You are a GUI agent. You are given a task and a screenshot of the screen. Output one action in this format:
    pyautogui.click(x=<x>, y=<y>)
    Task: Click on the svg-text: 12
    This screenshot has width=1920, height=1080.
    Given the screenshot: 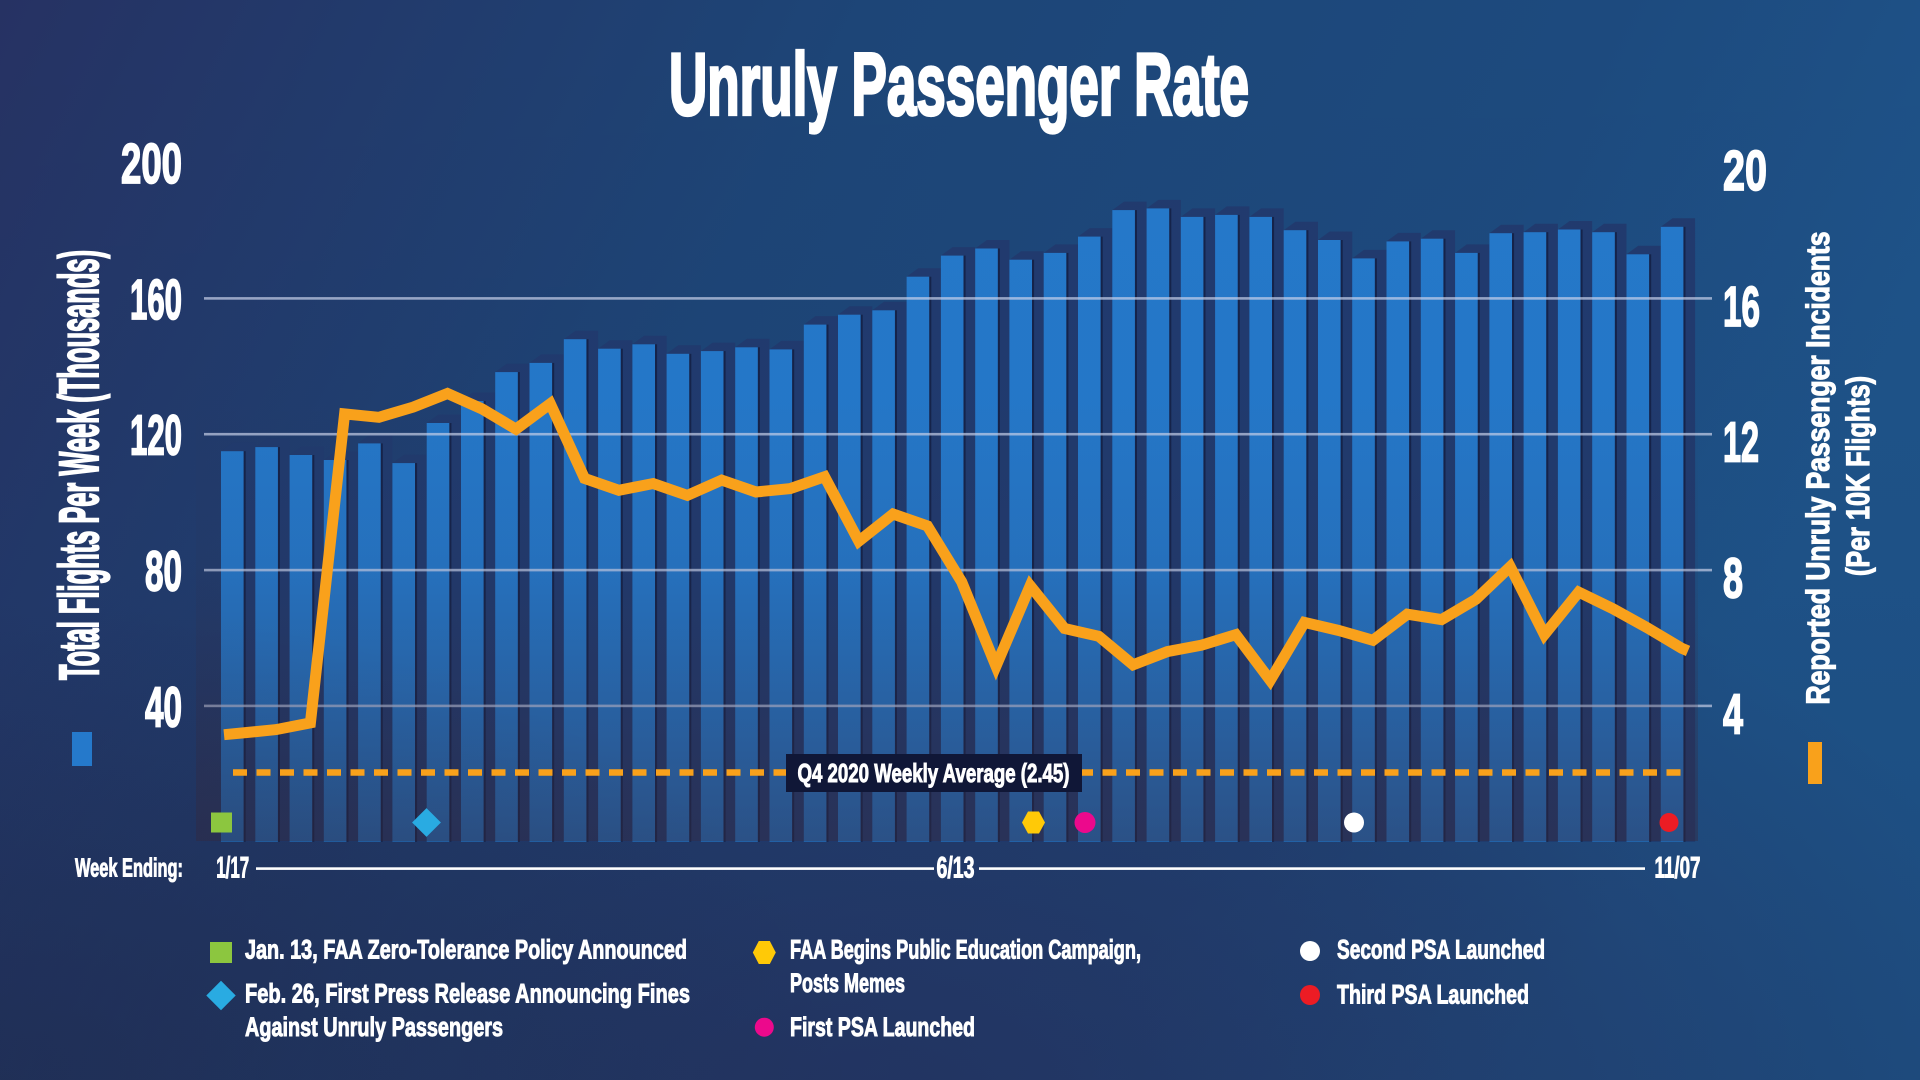 What is the action you would take?
    pyautogui.click(x=1741, y=443)
    